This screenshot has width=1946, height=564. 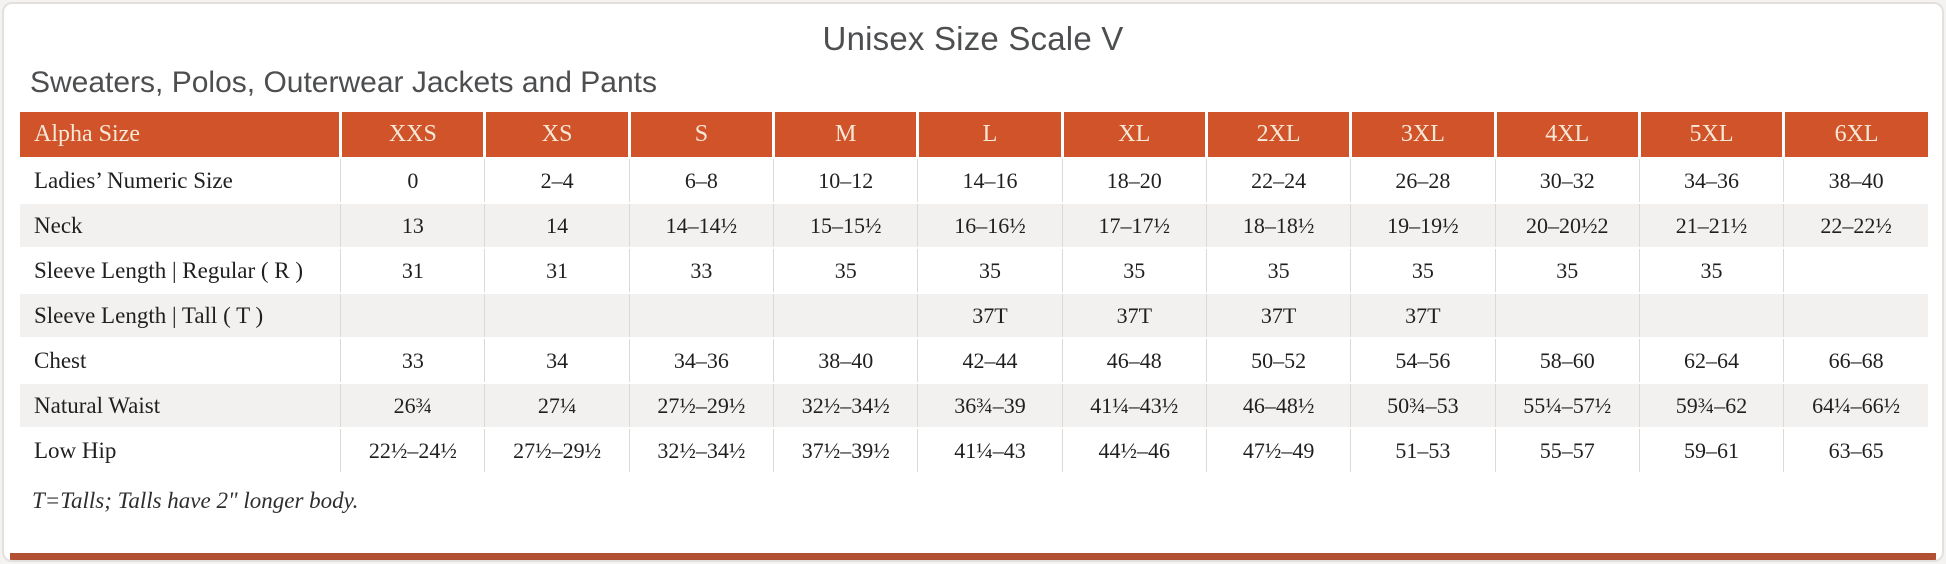 I want to click on size-value-cell: 55–57, so click(x=1567, y=450).